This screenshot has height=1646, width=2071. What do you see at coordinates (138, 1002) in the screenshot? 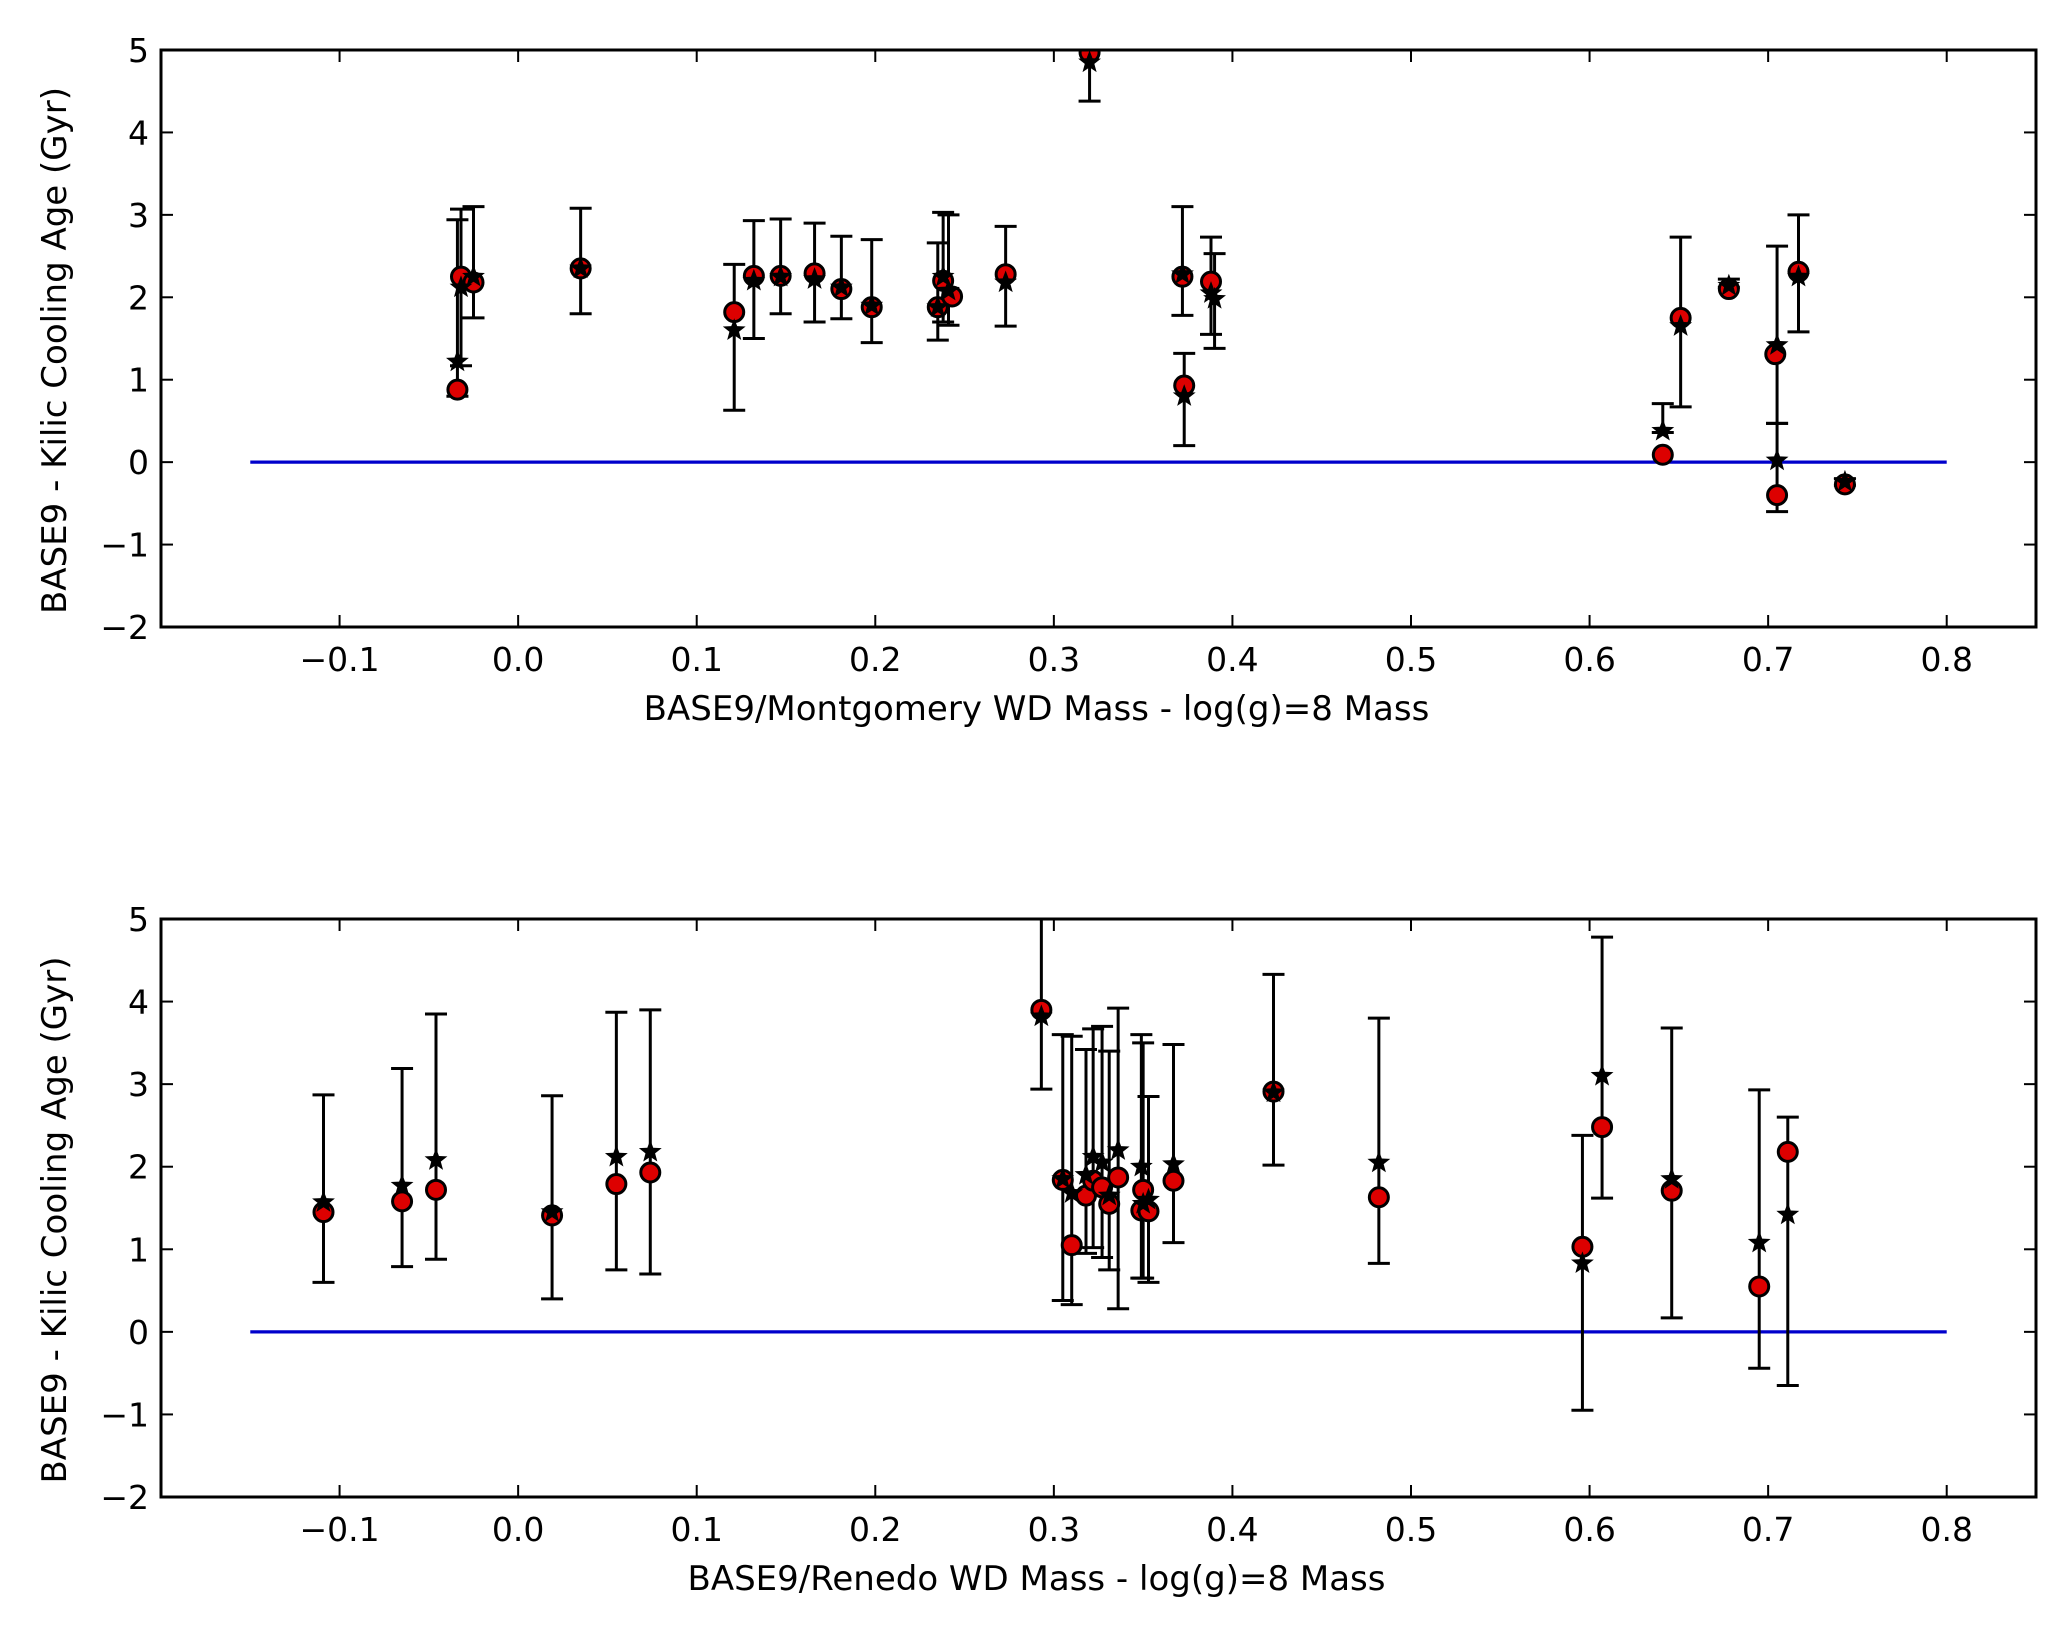
I see `bottom-y-tick-label: 4` at bounding box center [138, 1002].